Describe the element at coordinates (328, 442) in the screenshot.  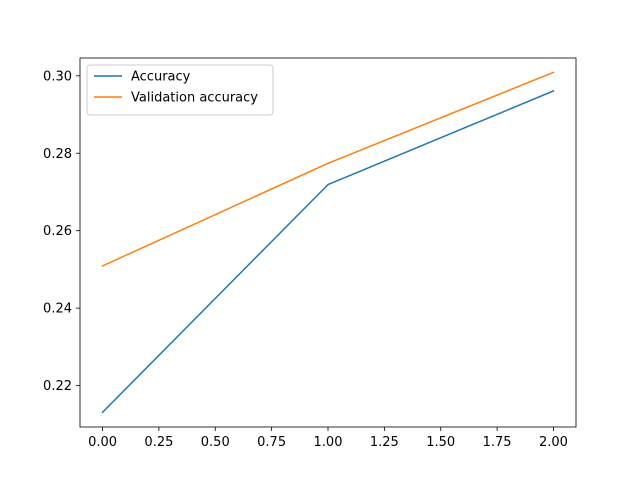
I see `x-tick-label: 1.00` at that location.